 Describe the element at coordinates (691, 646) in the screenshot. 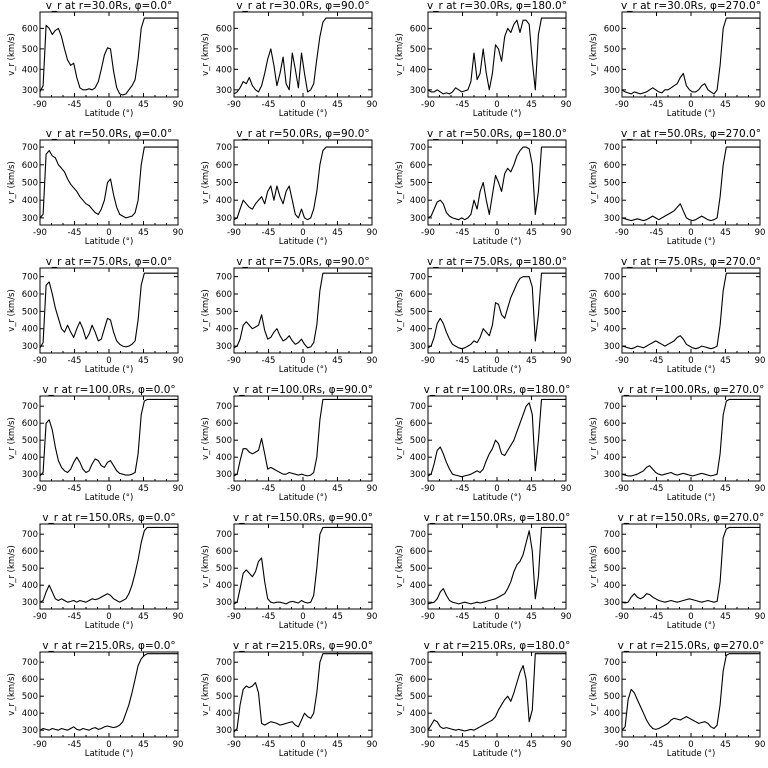

I see `panel-title: v_r at r=215.0Rs, φ=270.0°` at that location.